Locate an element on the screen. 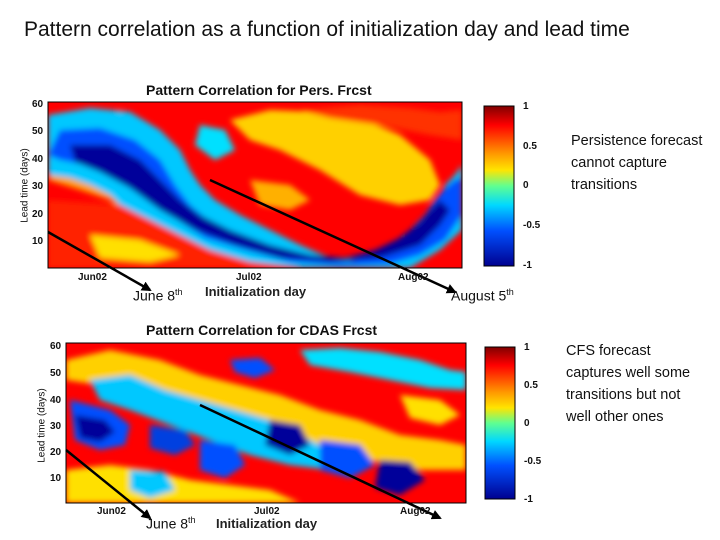  xtick-bot-aug: Aug02 is located at coordinates (415, 511).